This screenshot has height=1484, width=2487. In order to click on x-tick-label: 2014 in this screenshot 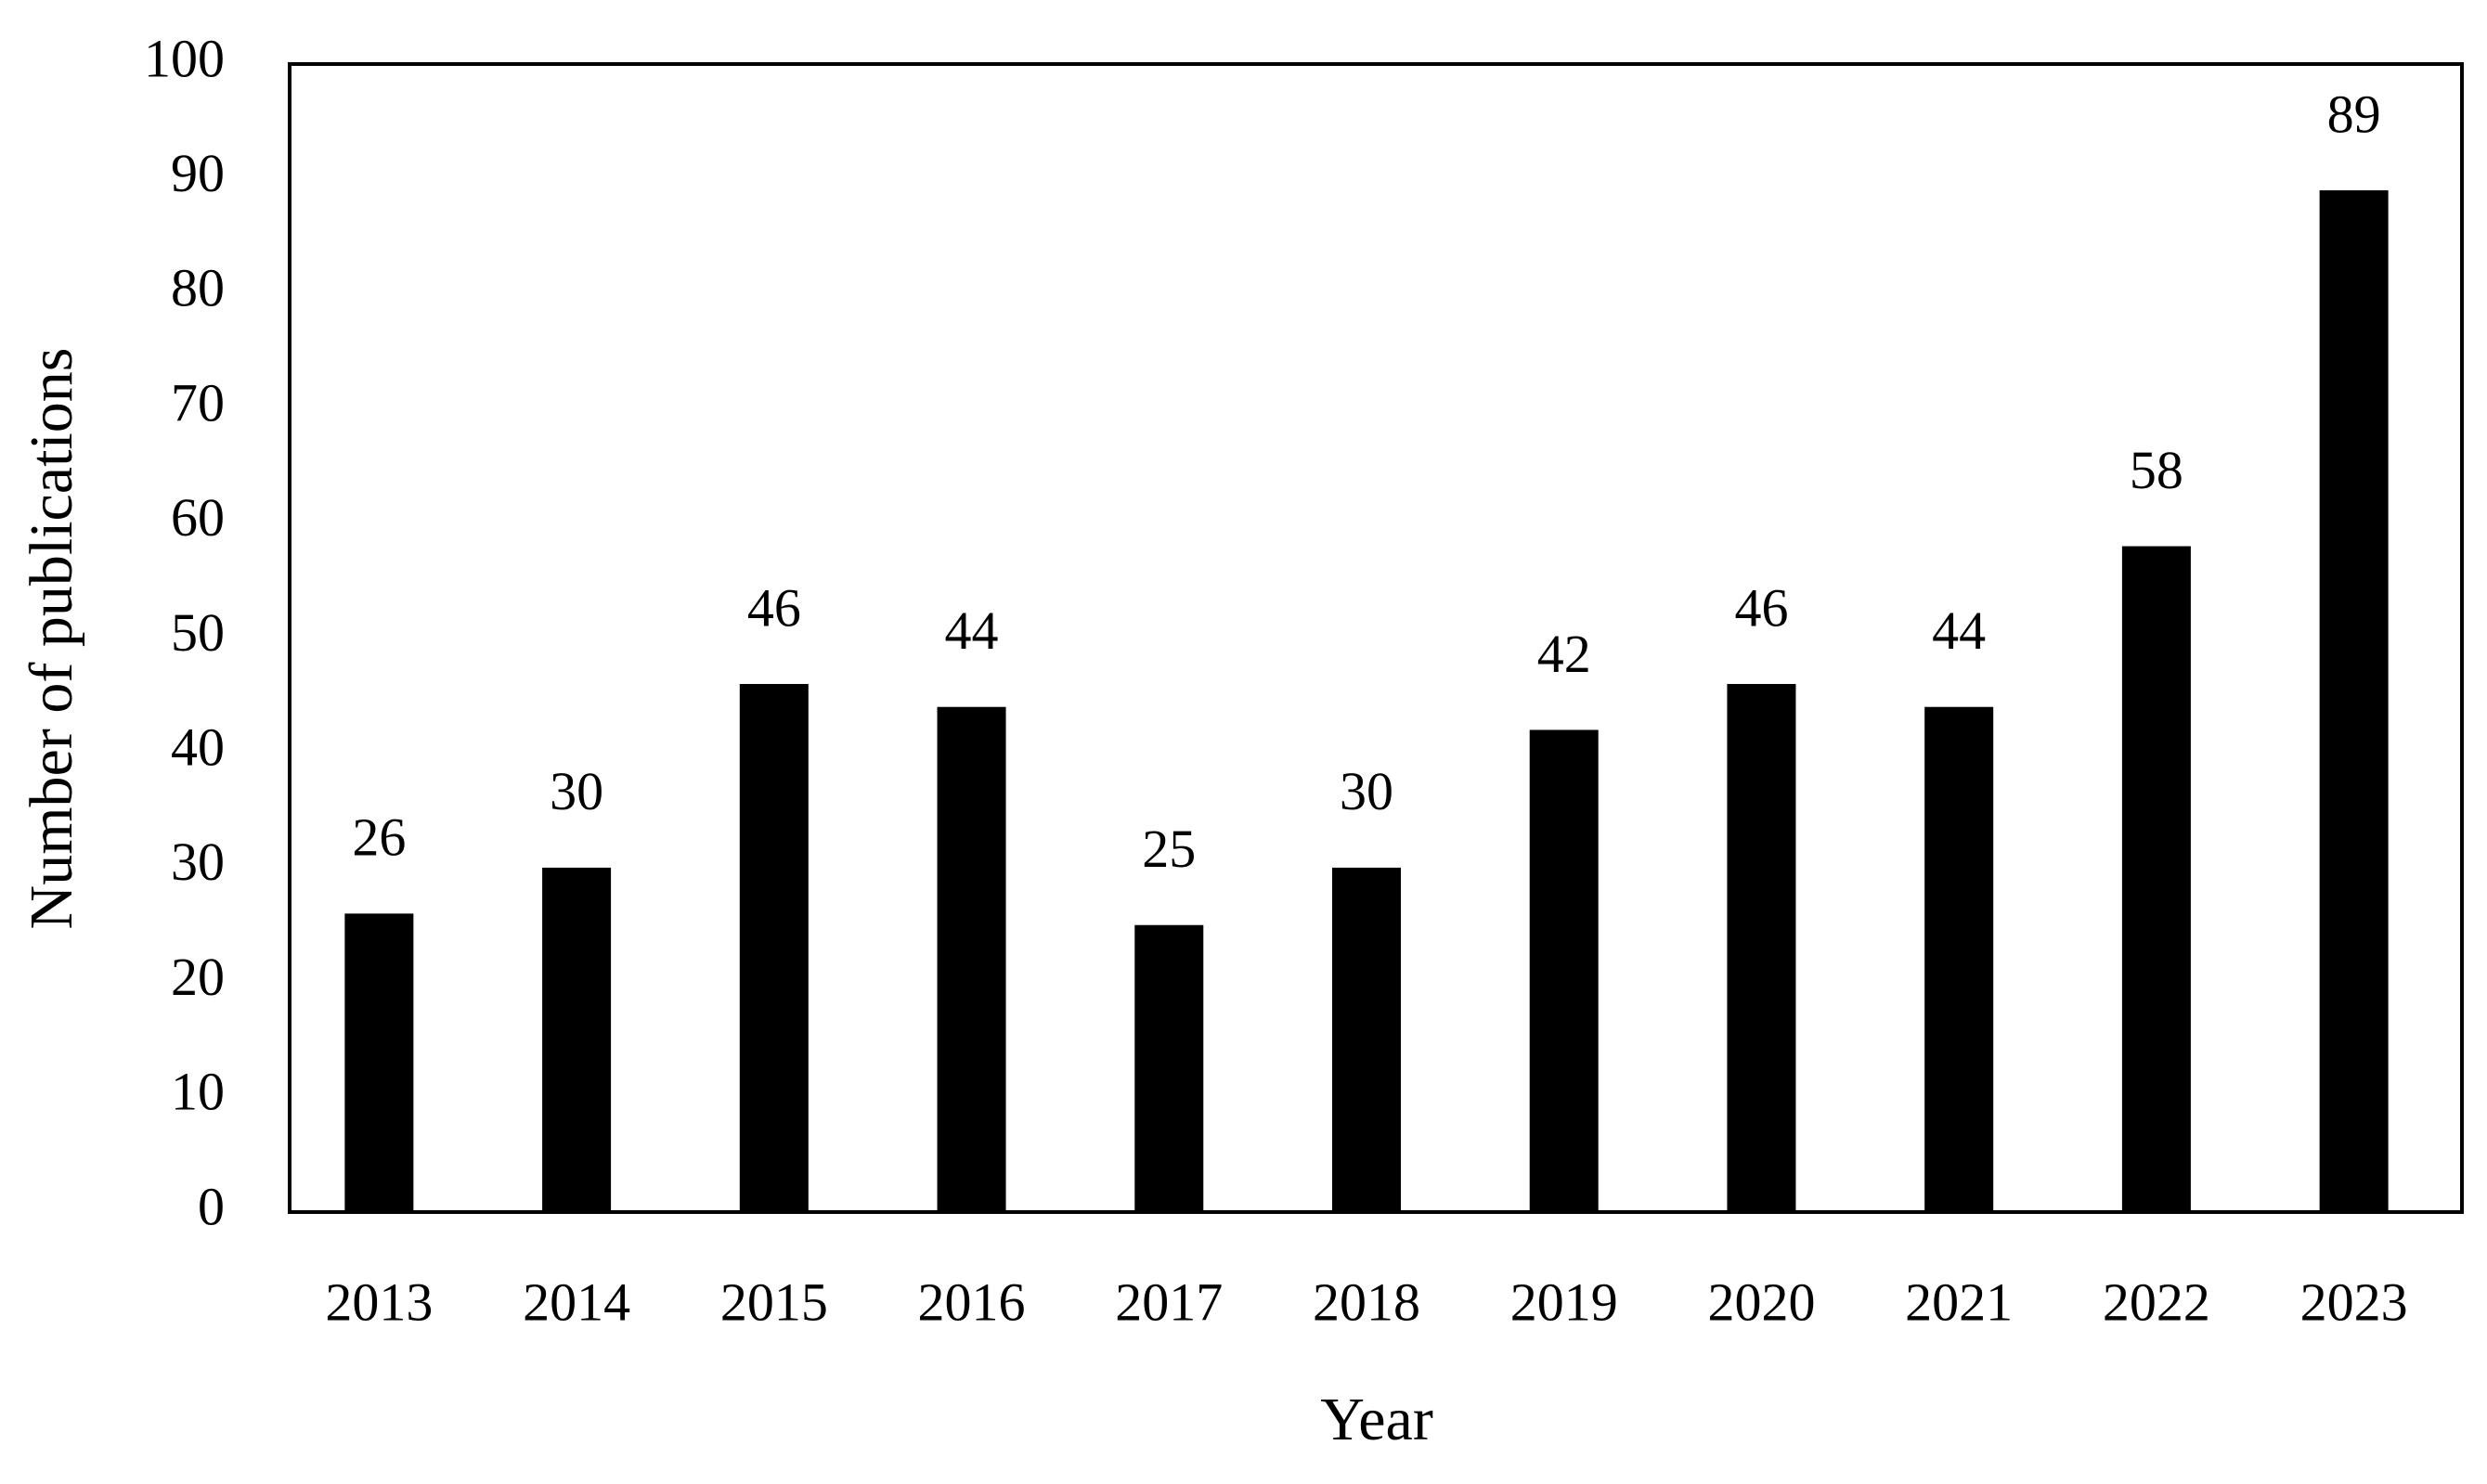, I will do `click(576, 1302)`.